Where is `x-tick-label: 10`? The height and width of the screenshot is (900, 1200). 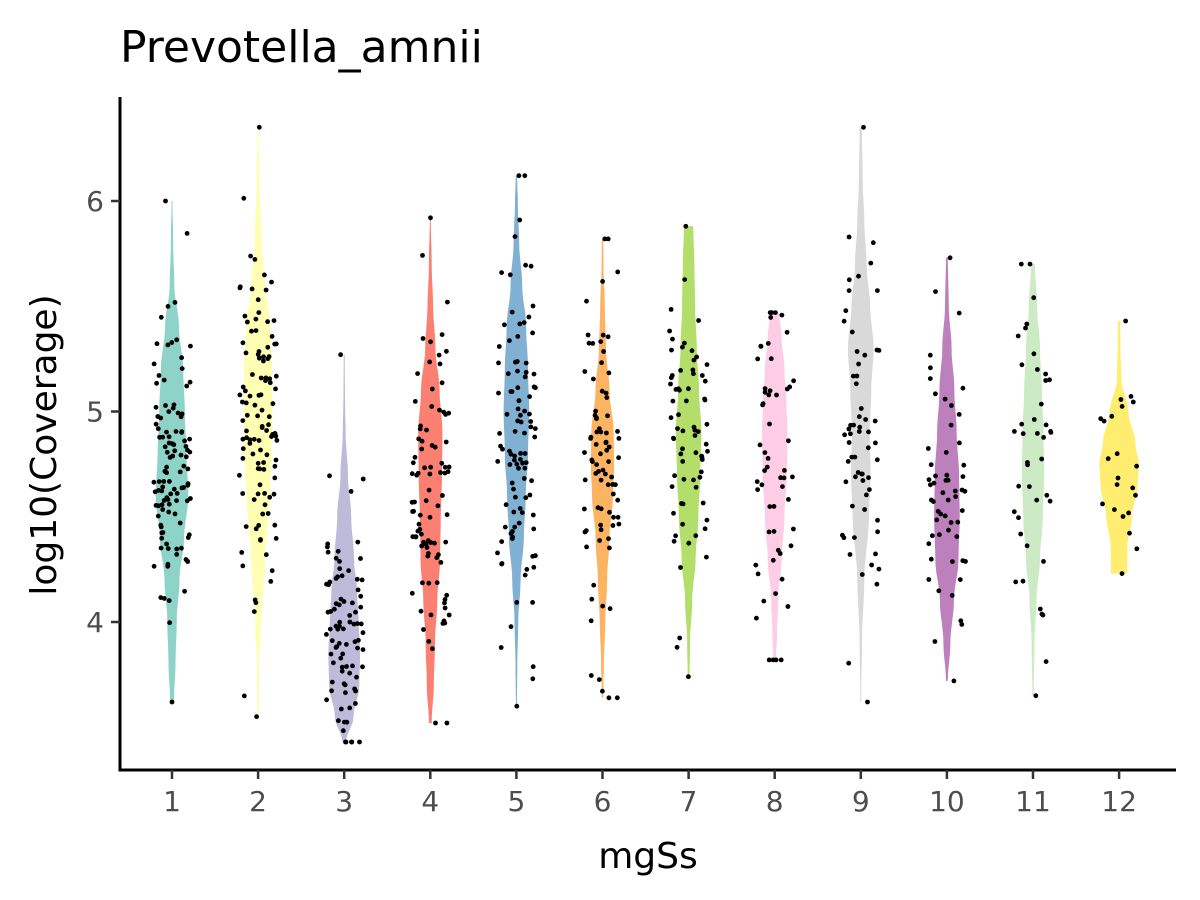 x-tick-label: 10 is located at coordinates (947, 801).